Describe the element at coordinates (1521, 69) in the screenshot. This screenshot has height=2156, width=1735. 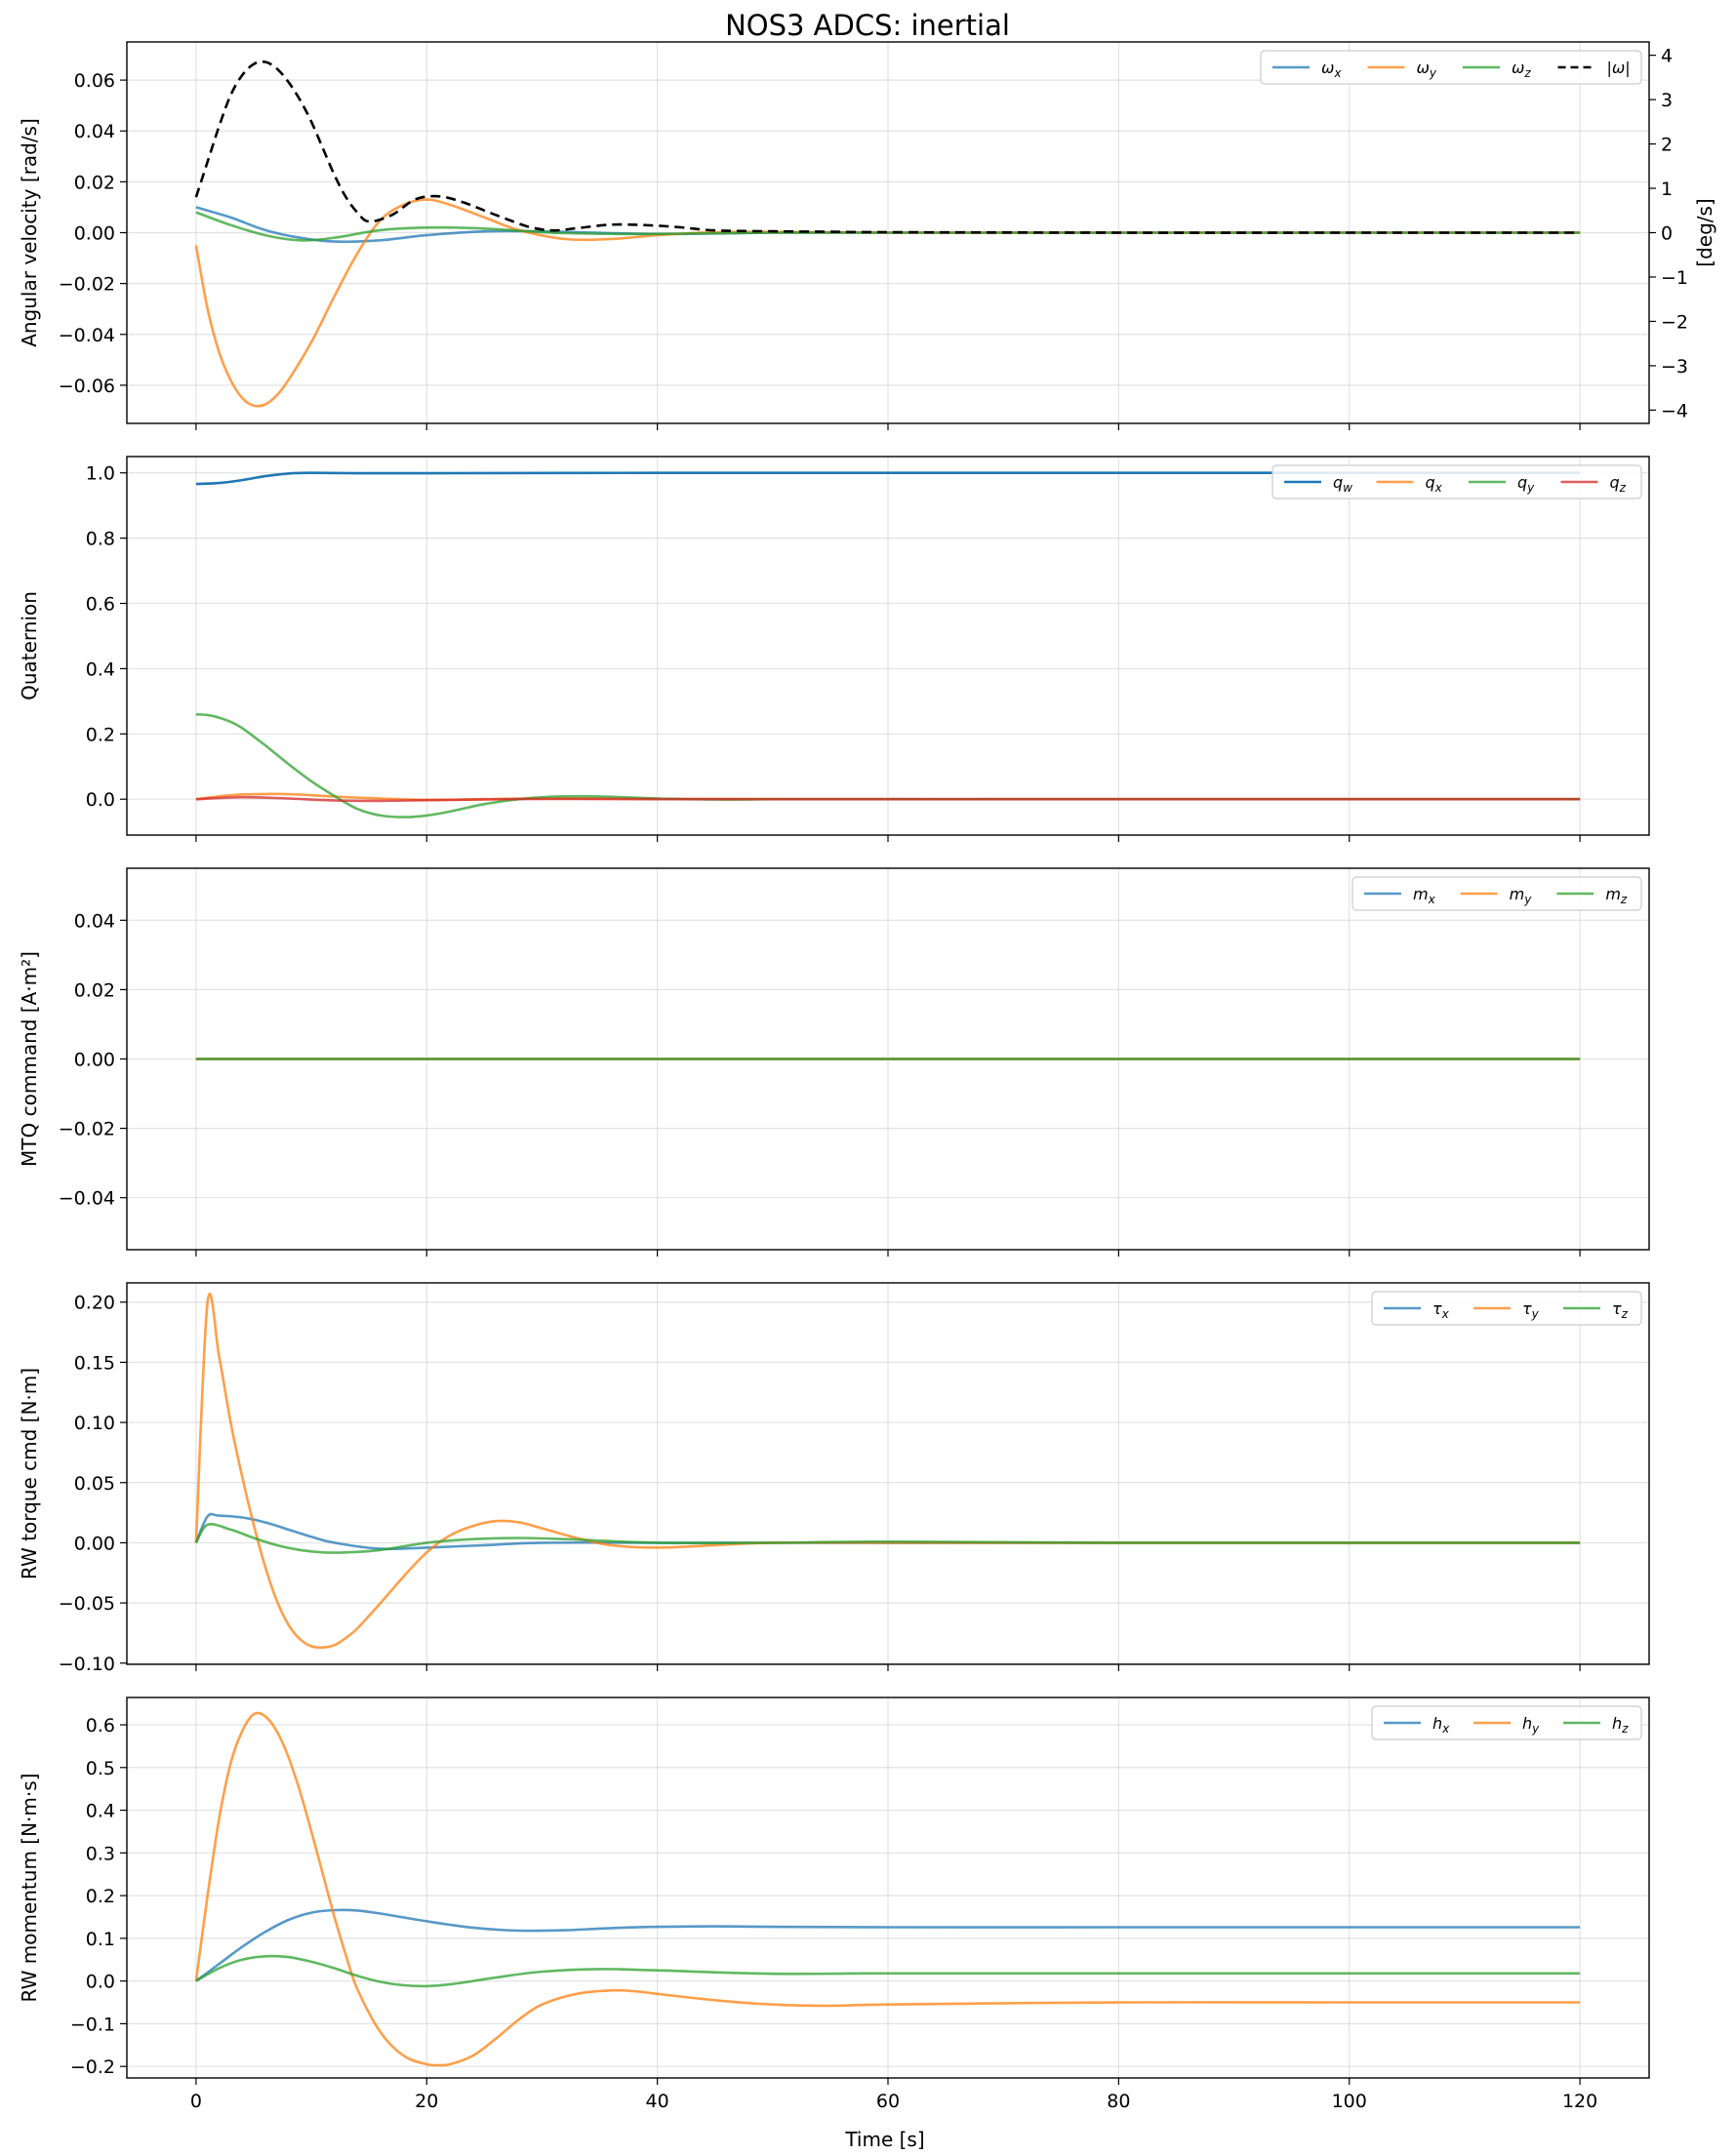
I see `legend-label: ωz` at that location.